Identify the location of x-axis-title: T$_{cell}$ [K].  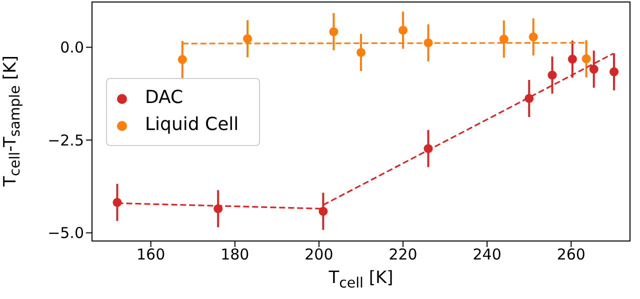
(361, 280).